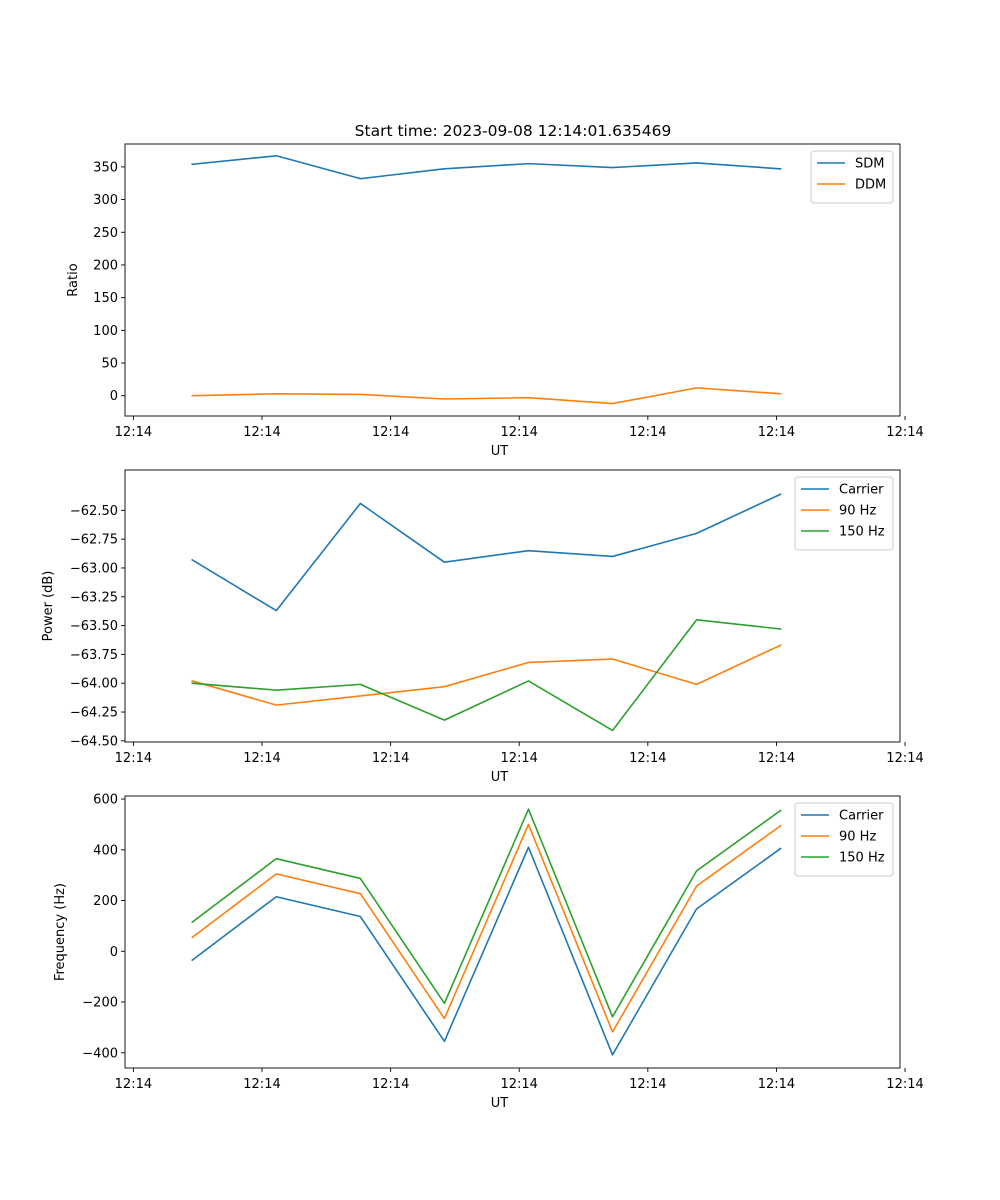 This screenshot has width=1000, height=1200. Describe the element at coordinates (105, 167) in the screenshot. I see `y-tick-label: 350` at that location.